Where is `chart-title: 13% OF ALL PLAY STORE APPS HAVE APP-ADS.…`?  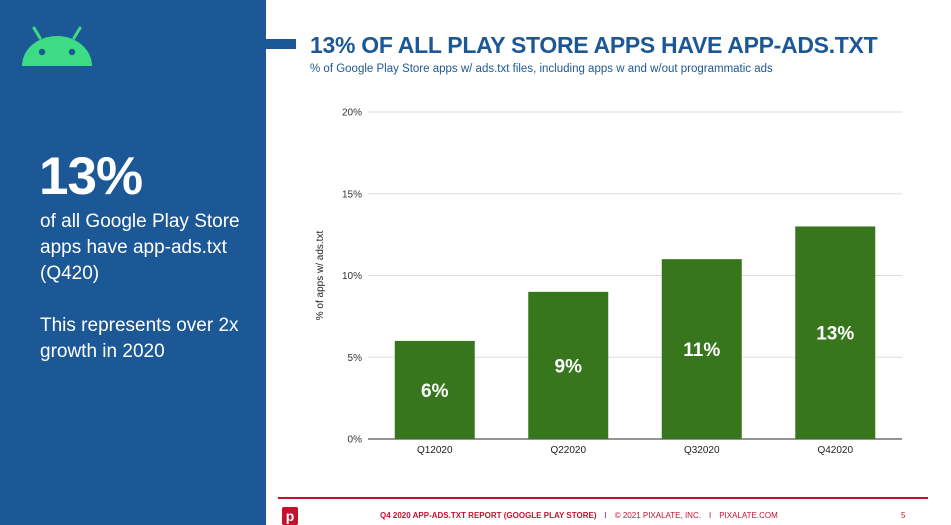
chart-title: 13% OF ALL PLAY STORE APPS HAVE APP-ADS.… is located at coordinates (594, 45).